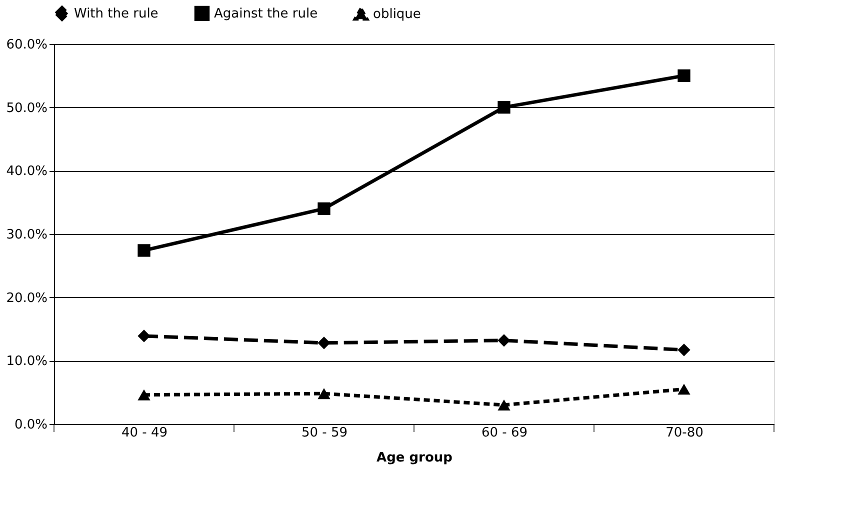  What do you see at coordinates (414, 458) in the screenshot?
I see `x-axis-title: Age group` at bounding box center [414, 458].